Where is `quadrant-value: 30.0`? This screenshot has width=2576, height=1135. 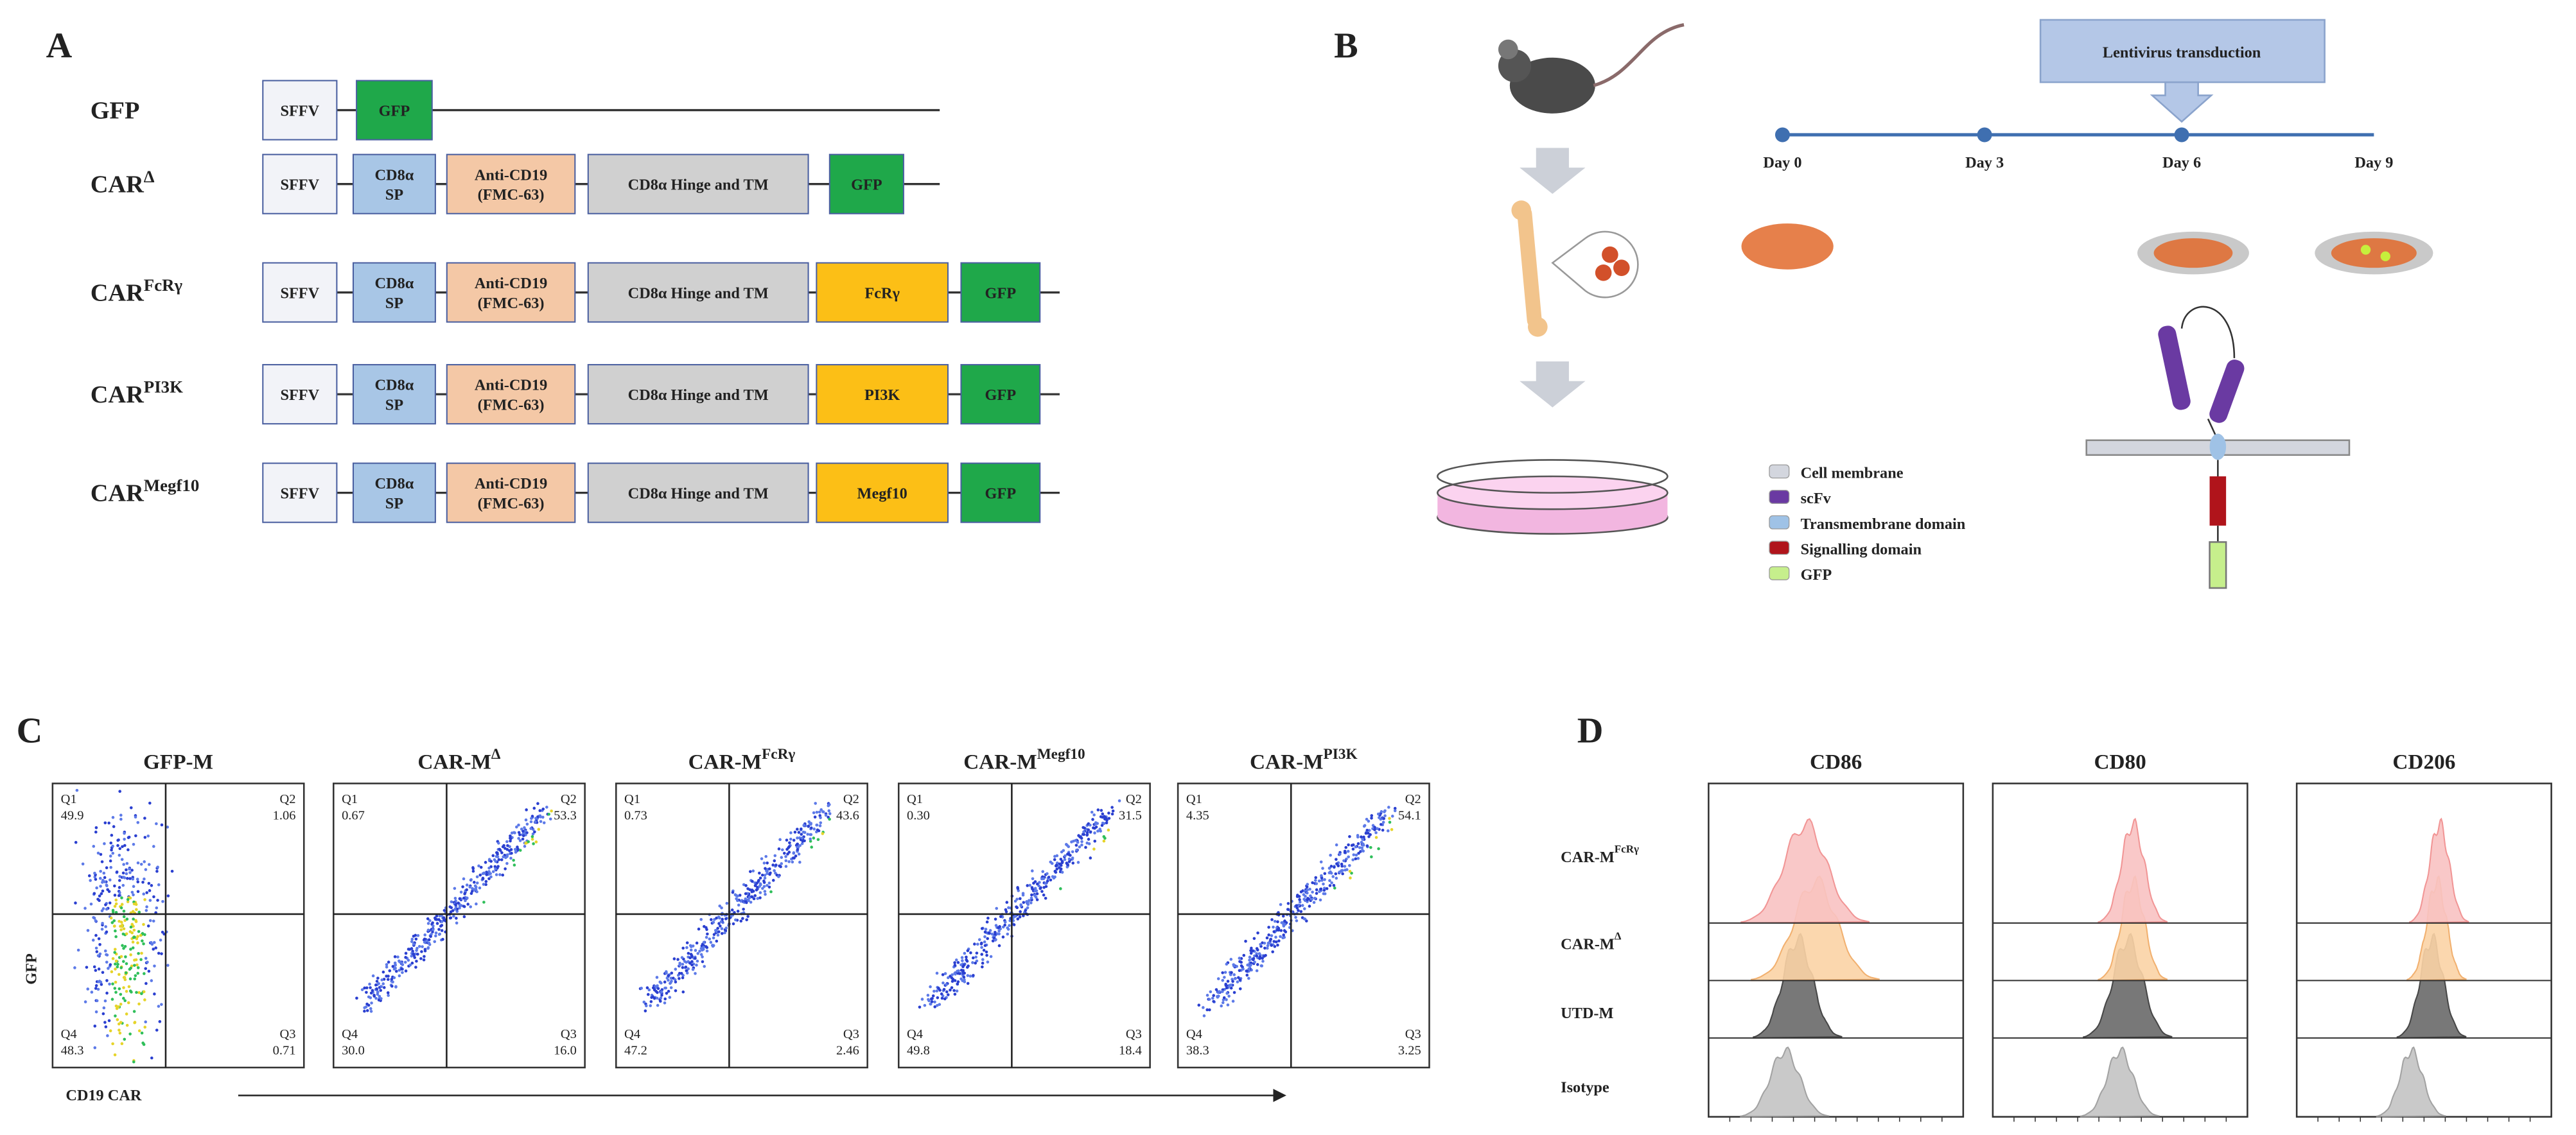
quadrant-value: 30.0 is located at coordinates (353, 1050).